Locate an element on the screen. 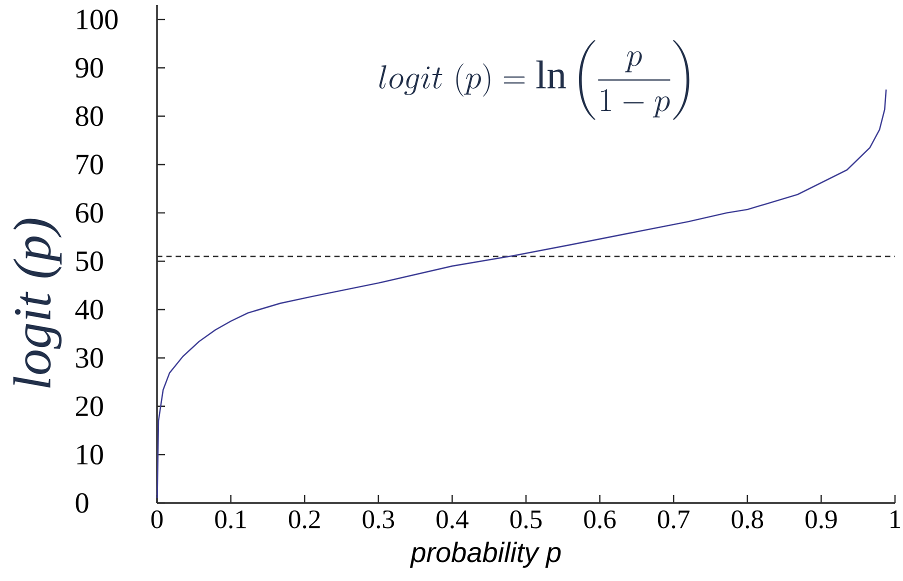 This screenshot has height=581, width=903. y-axis-title: logit (p) is located at coordinates (37, 303).